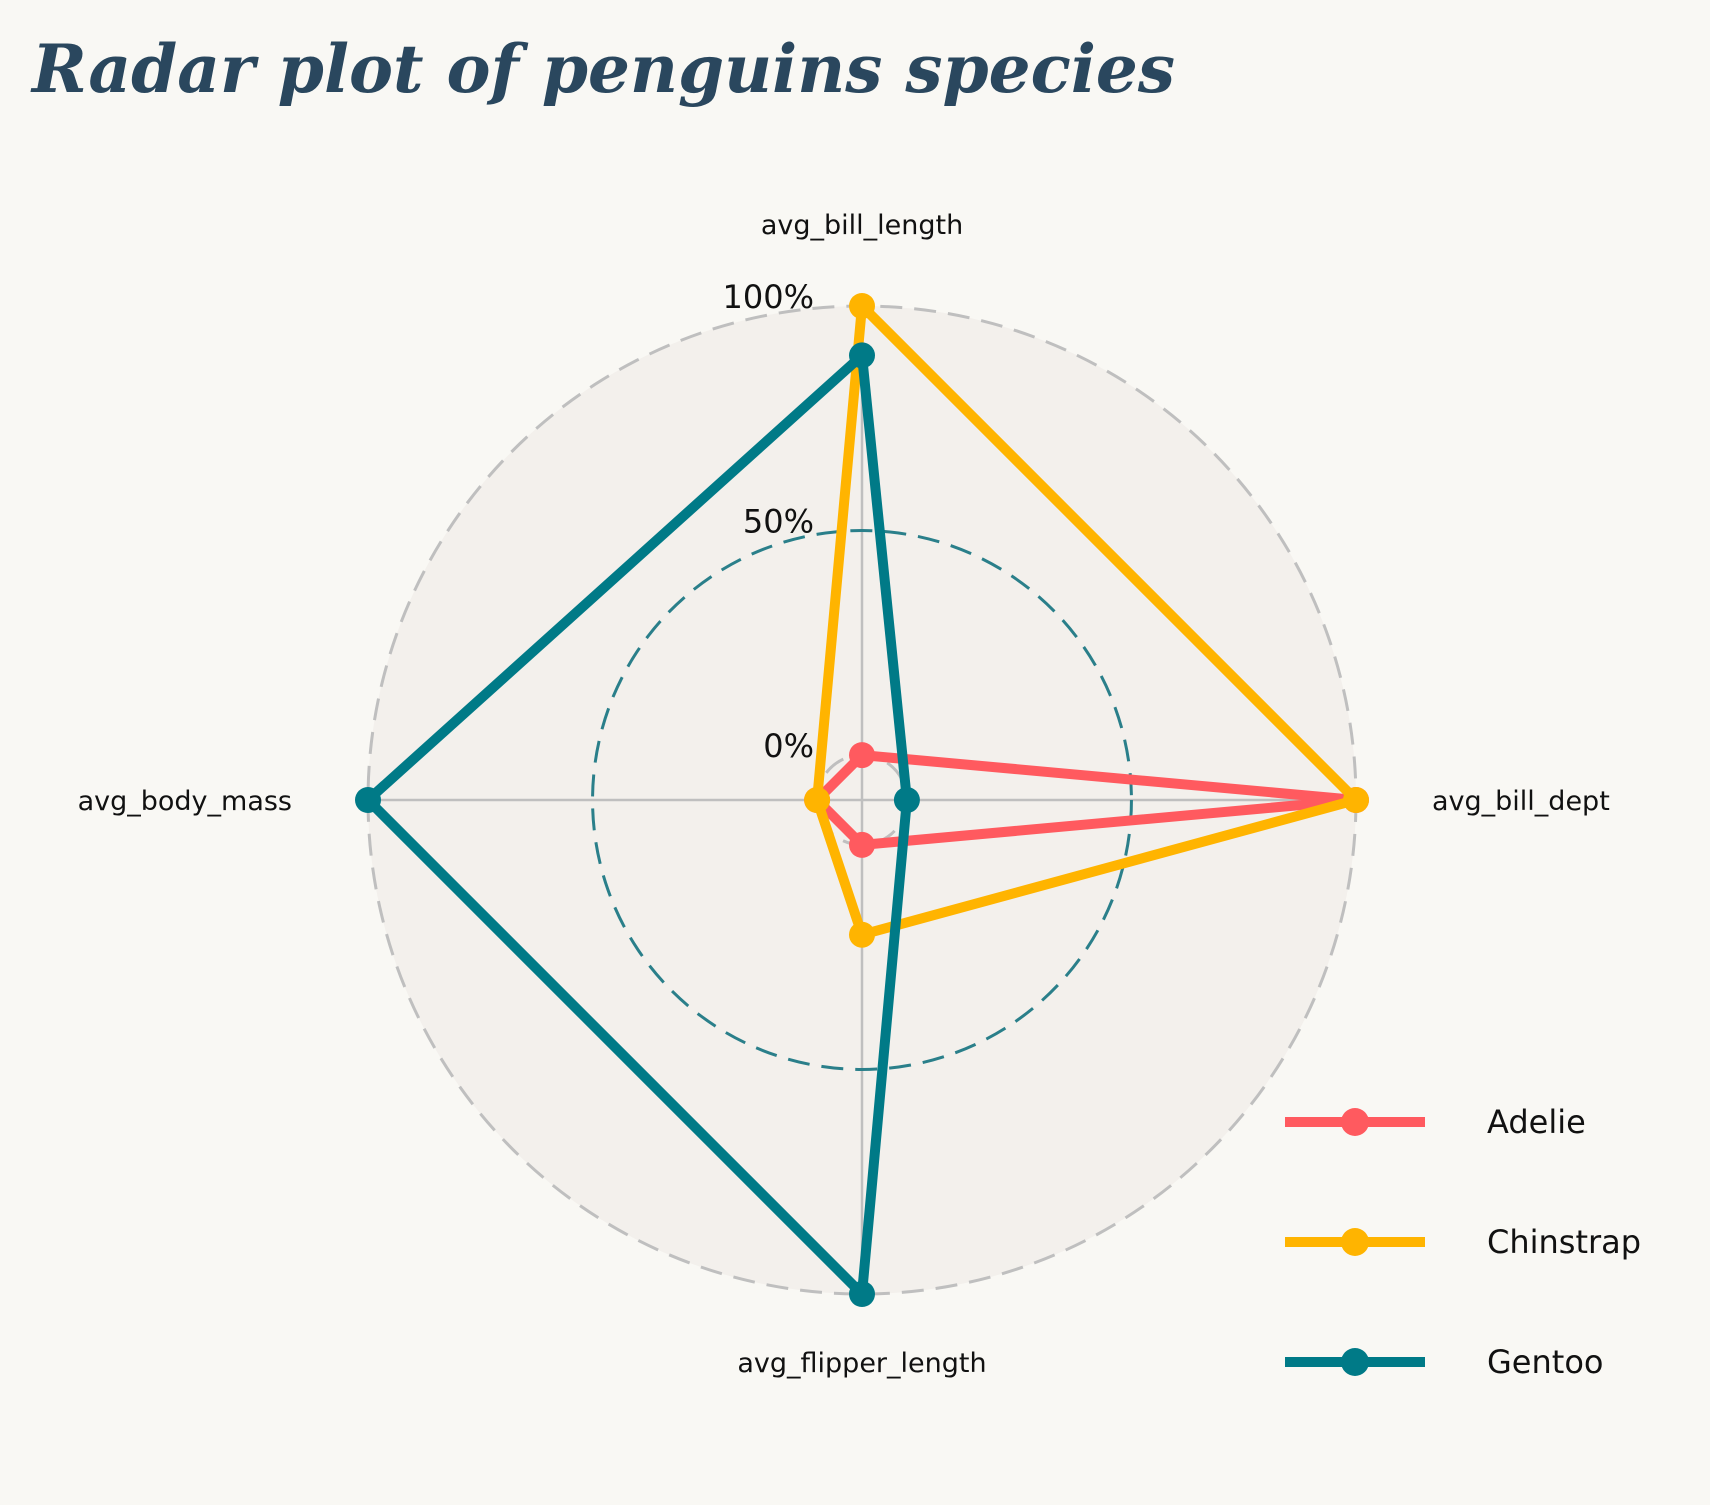 The height and width of the screenshot is (1505, 1710). What do you see at coordinates (185, 801) in the screenshot?
I see `axis-label-avg-body-mass: avg_body_mass` at bounding box center [185, 801].